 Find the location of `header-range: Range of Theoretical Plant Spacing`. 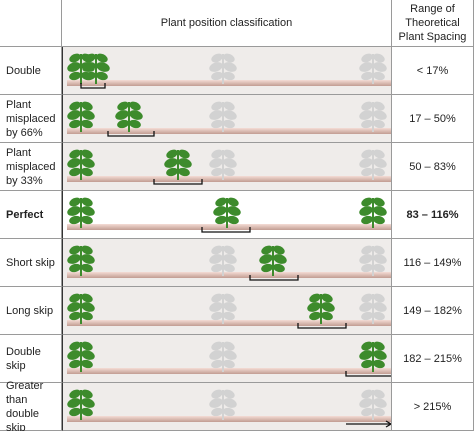

header-range: Range of Theoretical Plant Spacing is located at coordinates (433, 23).